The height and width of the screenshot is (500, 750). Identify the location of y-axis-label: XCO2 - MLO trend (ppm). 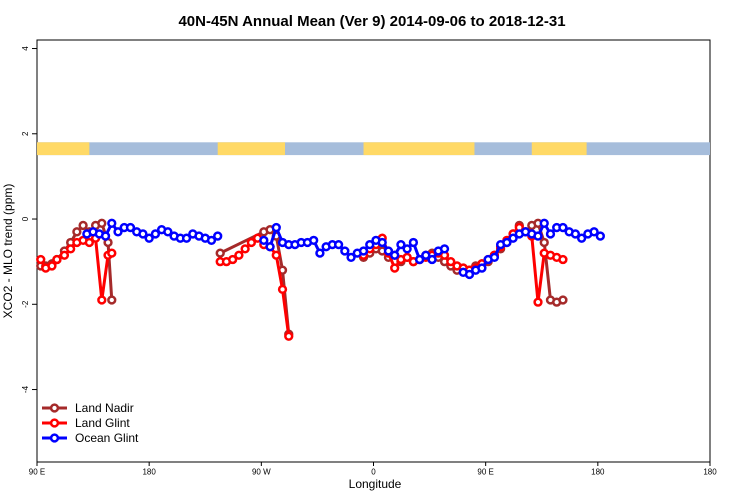
(8, 251).